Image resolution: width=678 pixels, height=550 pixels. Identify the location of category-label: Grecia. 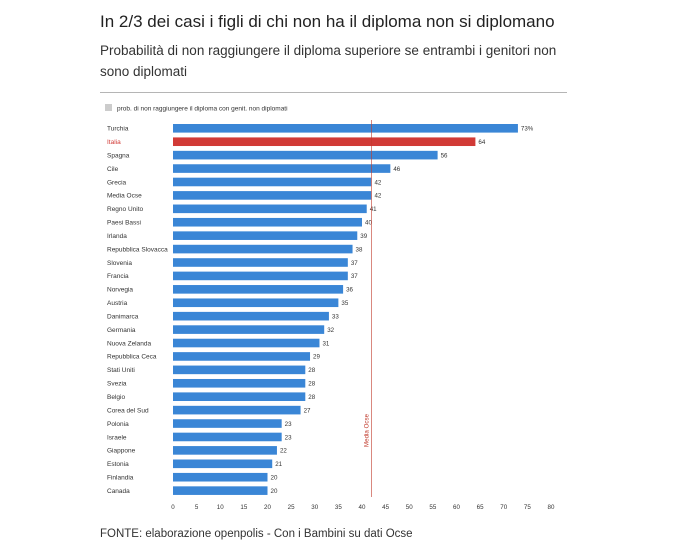
(117, 182).